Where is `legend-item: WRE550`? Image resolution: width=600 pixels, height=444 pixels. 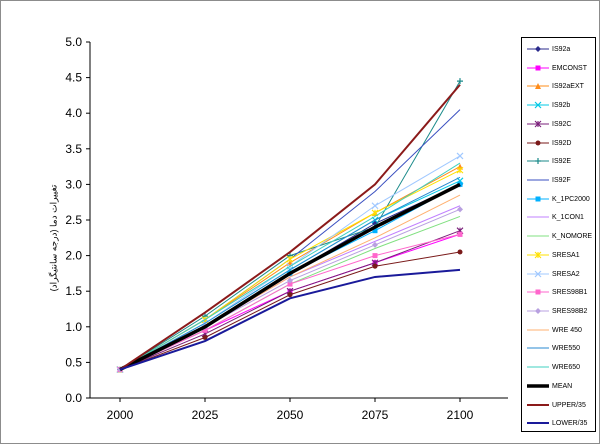
legend-item: WRE550 is located at coordinates (559, 349).